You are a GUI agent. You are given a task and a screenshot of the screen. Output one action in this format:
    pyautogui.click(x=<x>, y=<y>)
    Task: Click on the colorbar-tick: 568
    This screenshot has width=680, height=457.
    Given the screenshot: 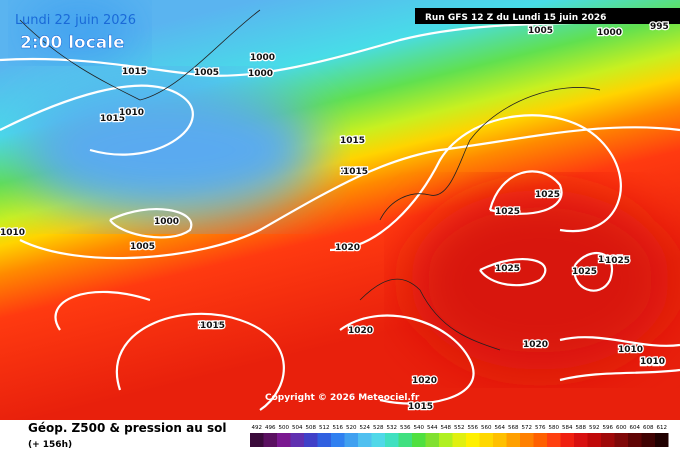 What is the action you would take?
    pyautogui.click(x=513, y=428)
    